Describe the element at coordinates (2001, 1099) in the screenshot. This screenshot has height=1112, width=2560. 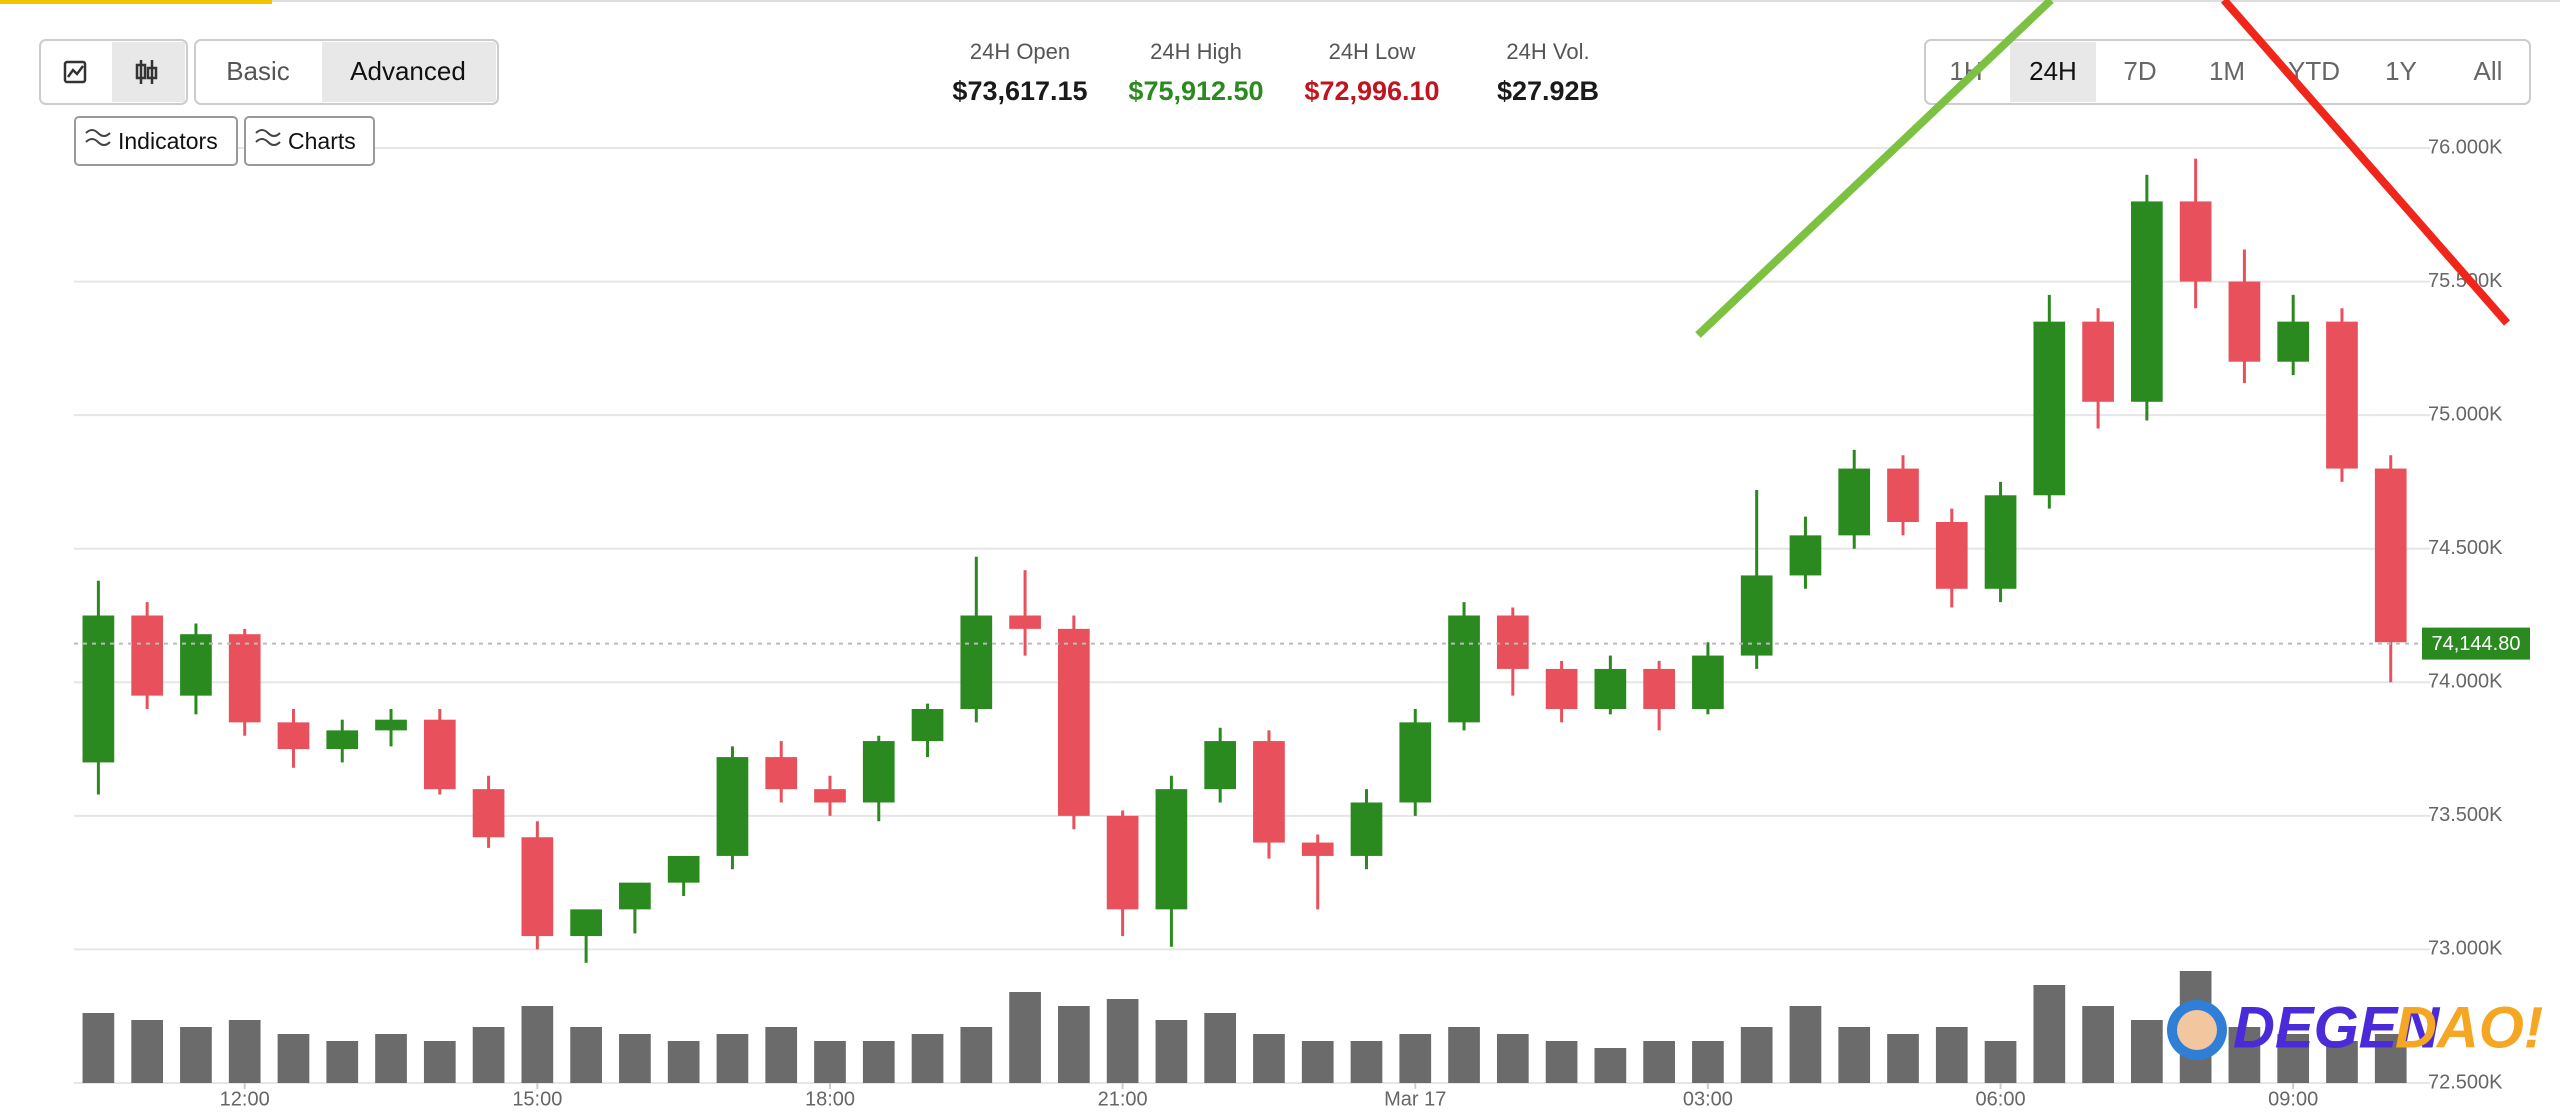
I see `x-tick-label: 06:00` at that location.